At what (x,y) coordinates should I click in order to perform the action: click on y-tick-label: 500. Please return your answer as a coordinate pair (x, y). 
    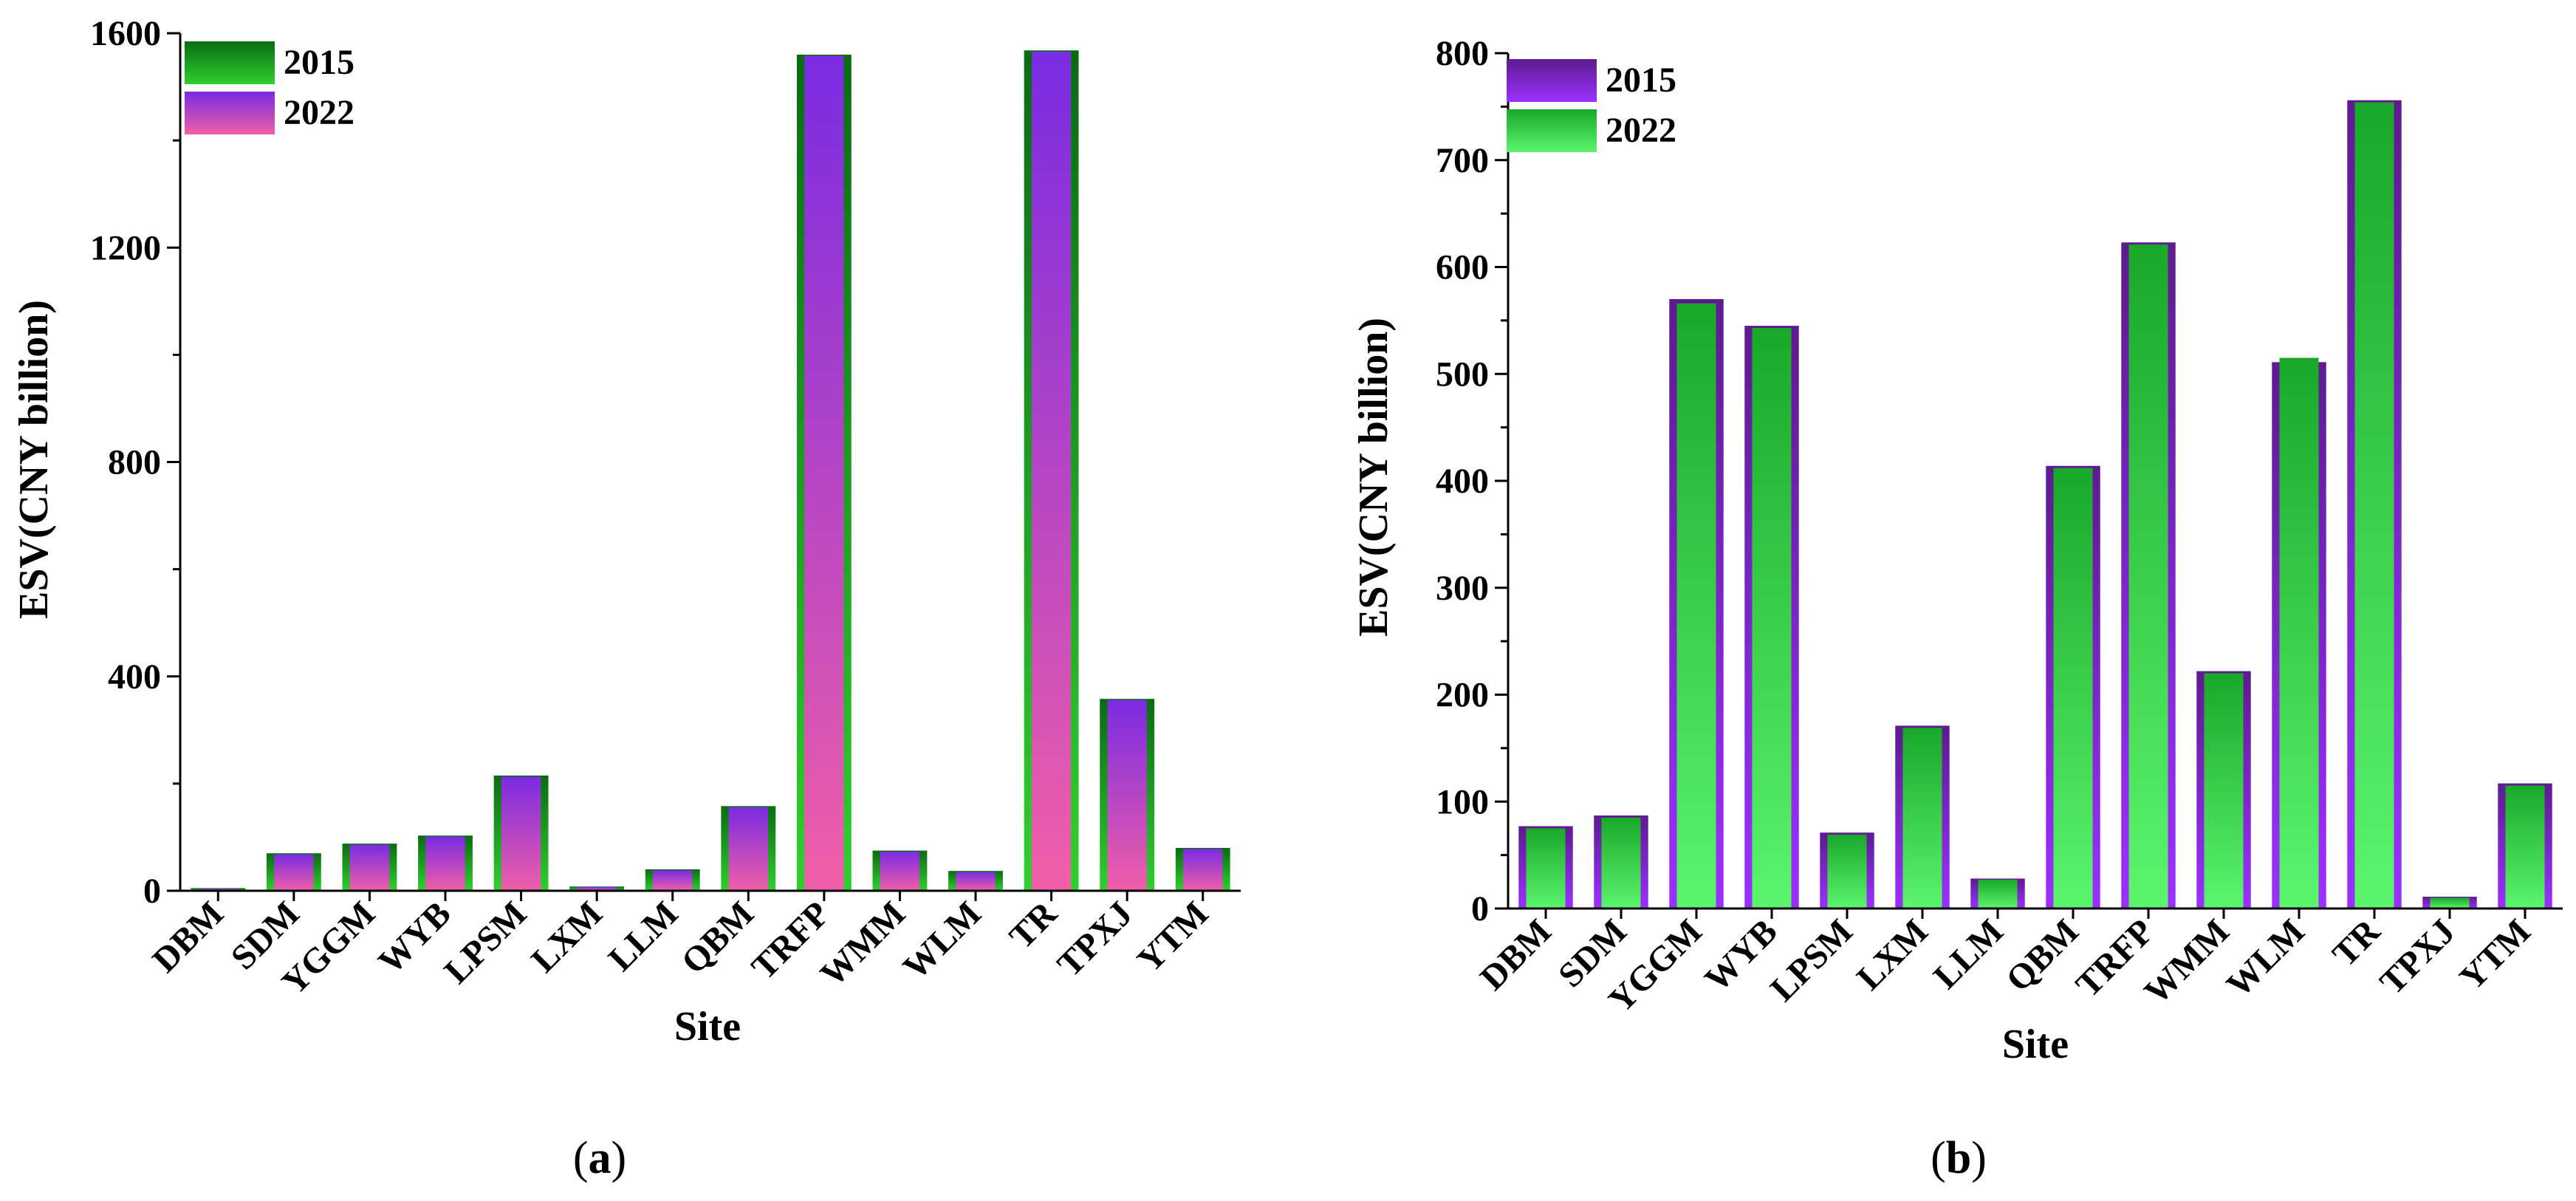
    Looking at the image, I should click on (1462, 374).